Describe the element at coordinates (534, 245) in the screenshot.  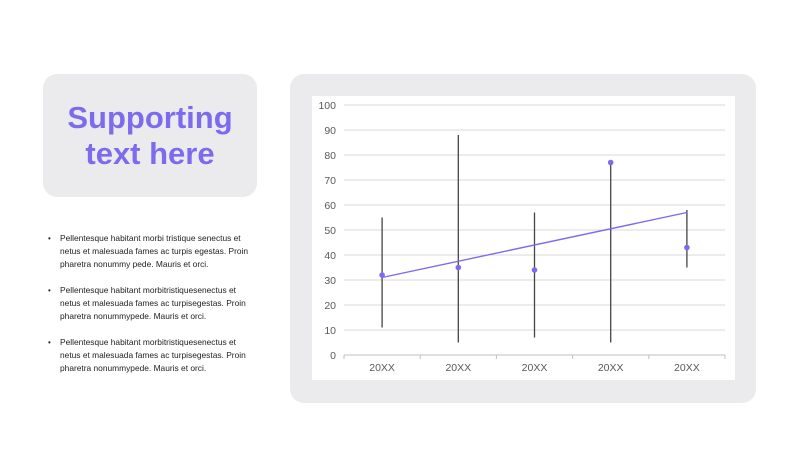
I see `trendline` at that location.